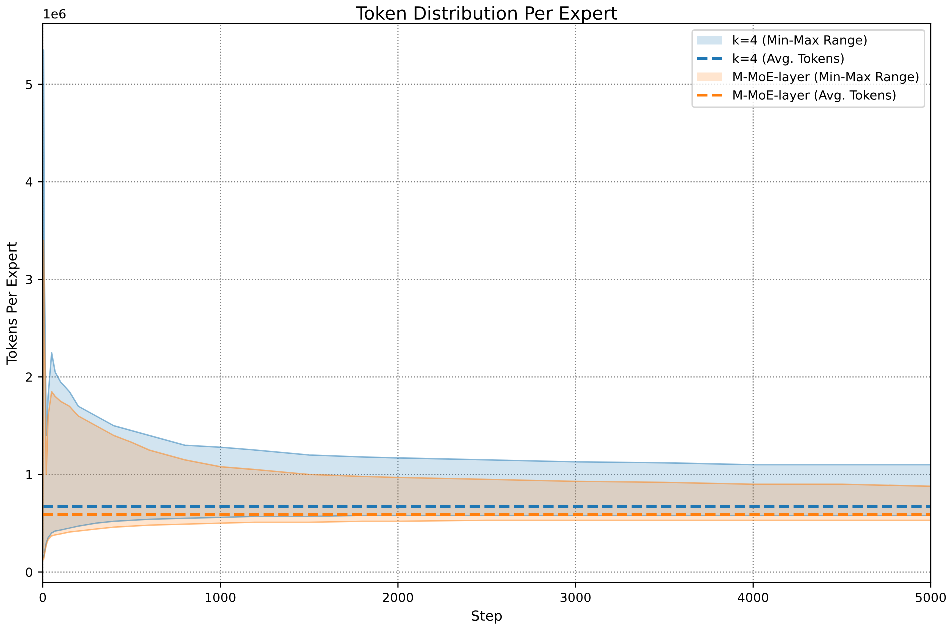 The height and width of the screenshot is (625, 947). I want to click on text: 1e6, so click(55, 14).